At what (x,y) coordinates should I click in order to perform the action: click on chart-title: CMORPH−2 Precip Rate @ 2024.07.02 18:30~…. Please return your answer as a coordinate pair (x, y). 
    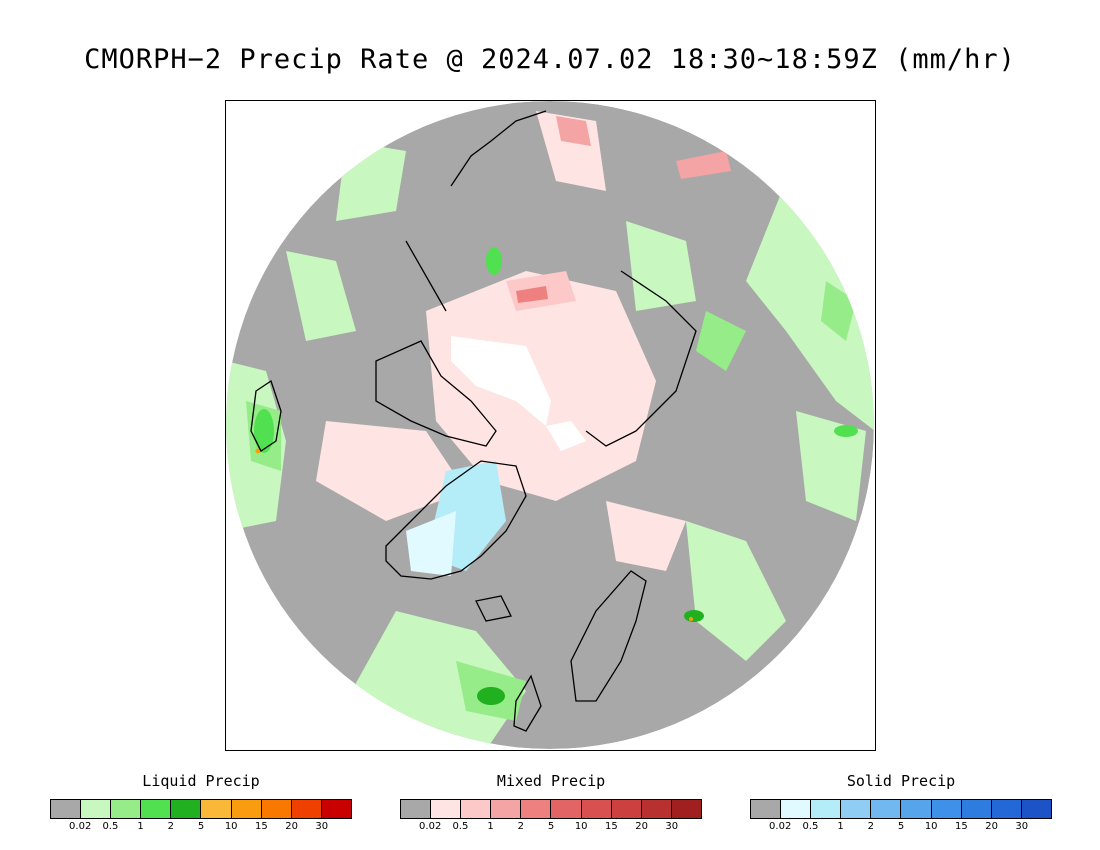
    Looking at the image, I should click on (550, 59).